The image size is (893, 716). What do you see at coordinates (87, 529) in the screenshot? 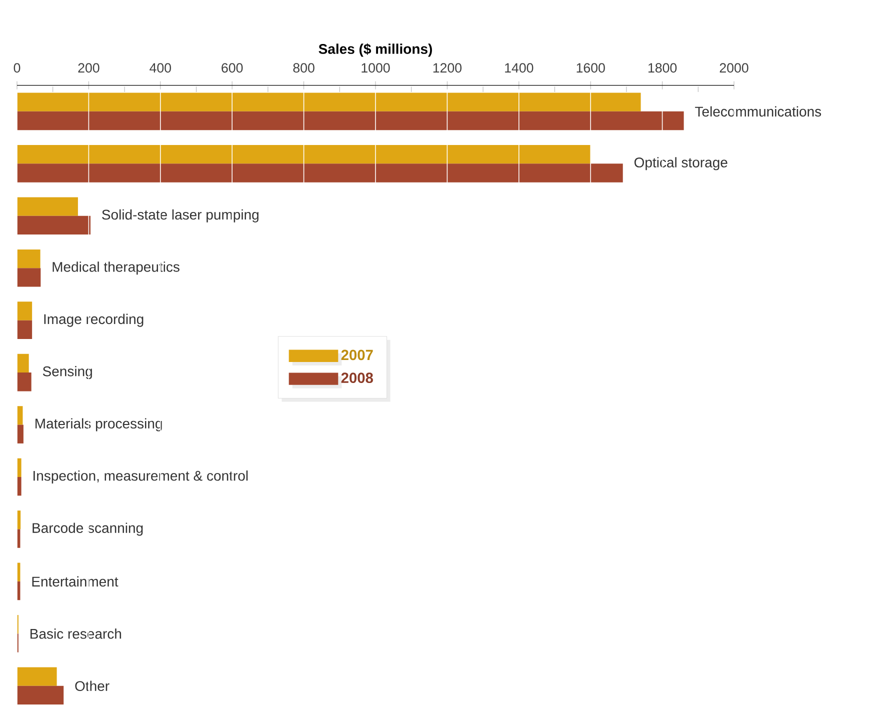
I see `y-tick-label: Barcode scanning` at bounding box center [87, 529].